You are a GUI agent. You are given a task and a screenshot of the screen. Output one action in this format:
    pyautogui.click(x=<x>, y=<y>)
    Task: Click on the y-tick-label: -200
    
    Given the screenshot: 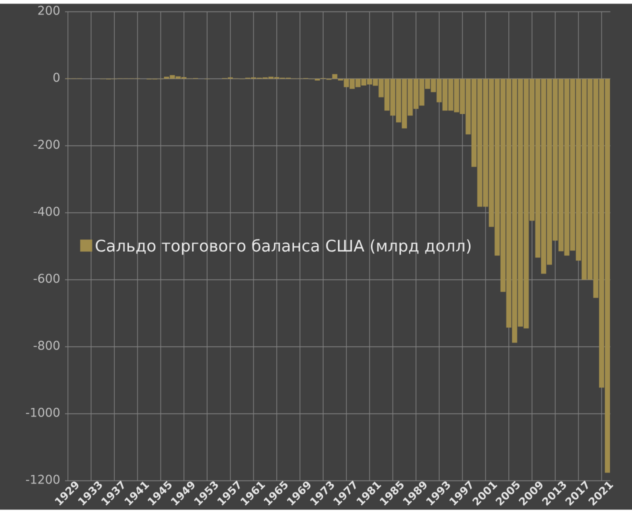 What is the action you would take?
    pyautogui.click(x=47, y=144)
    